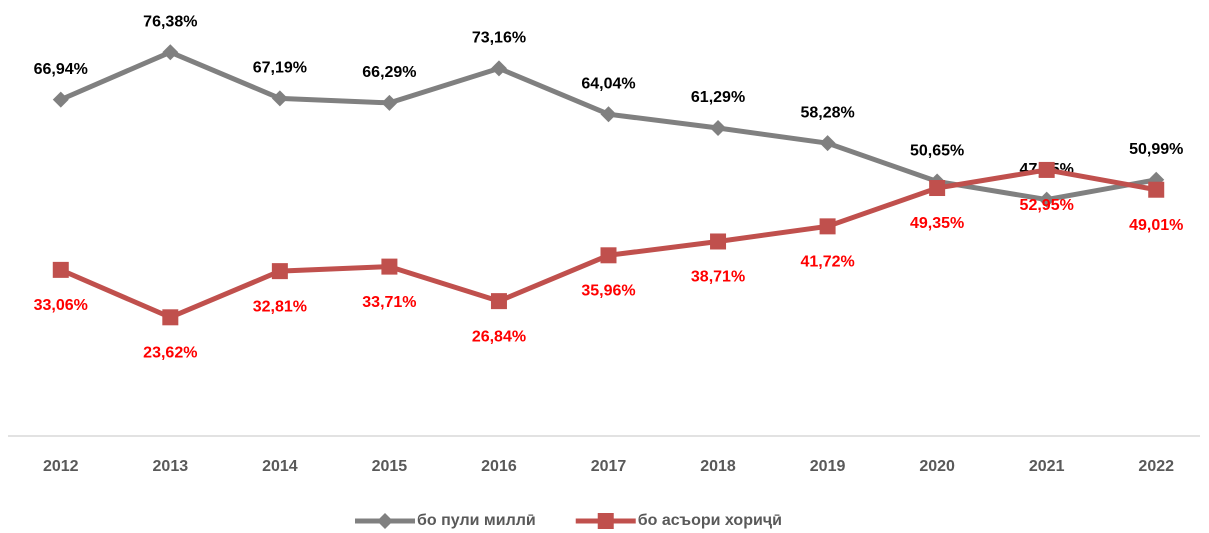  I want to click on x-tick-label: 2015, so click(390, 466).